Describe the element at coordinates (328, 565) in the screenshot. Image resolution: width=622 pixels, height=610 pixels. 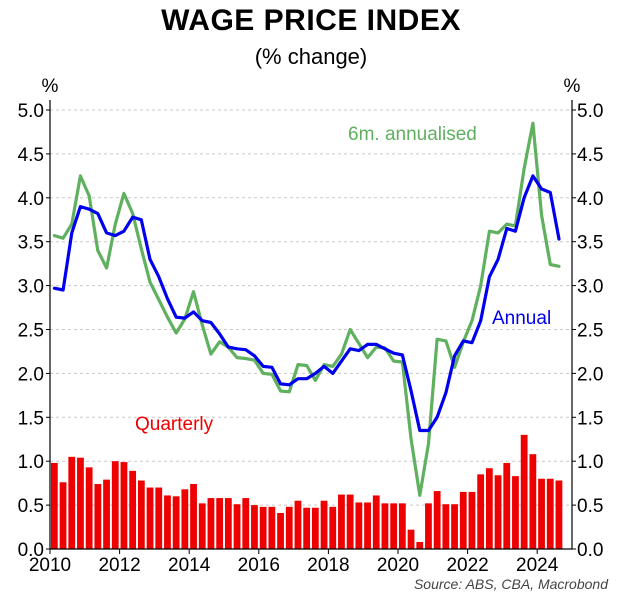
I see `x-tick-label: 2018` at that location.